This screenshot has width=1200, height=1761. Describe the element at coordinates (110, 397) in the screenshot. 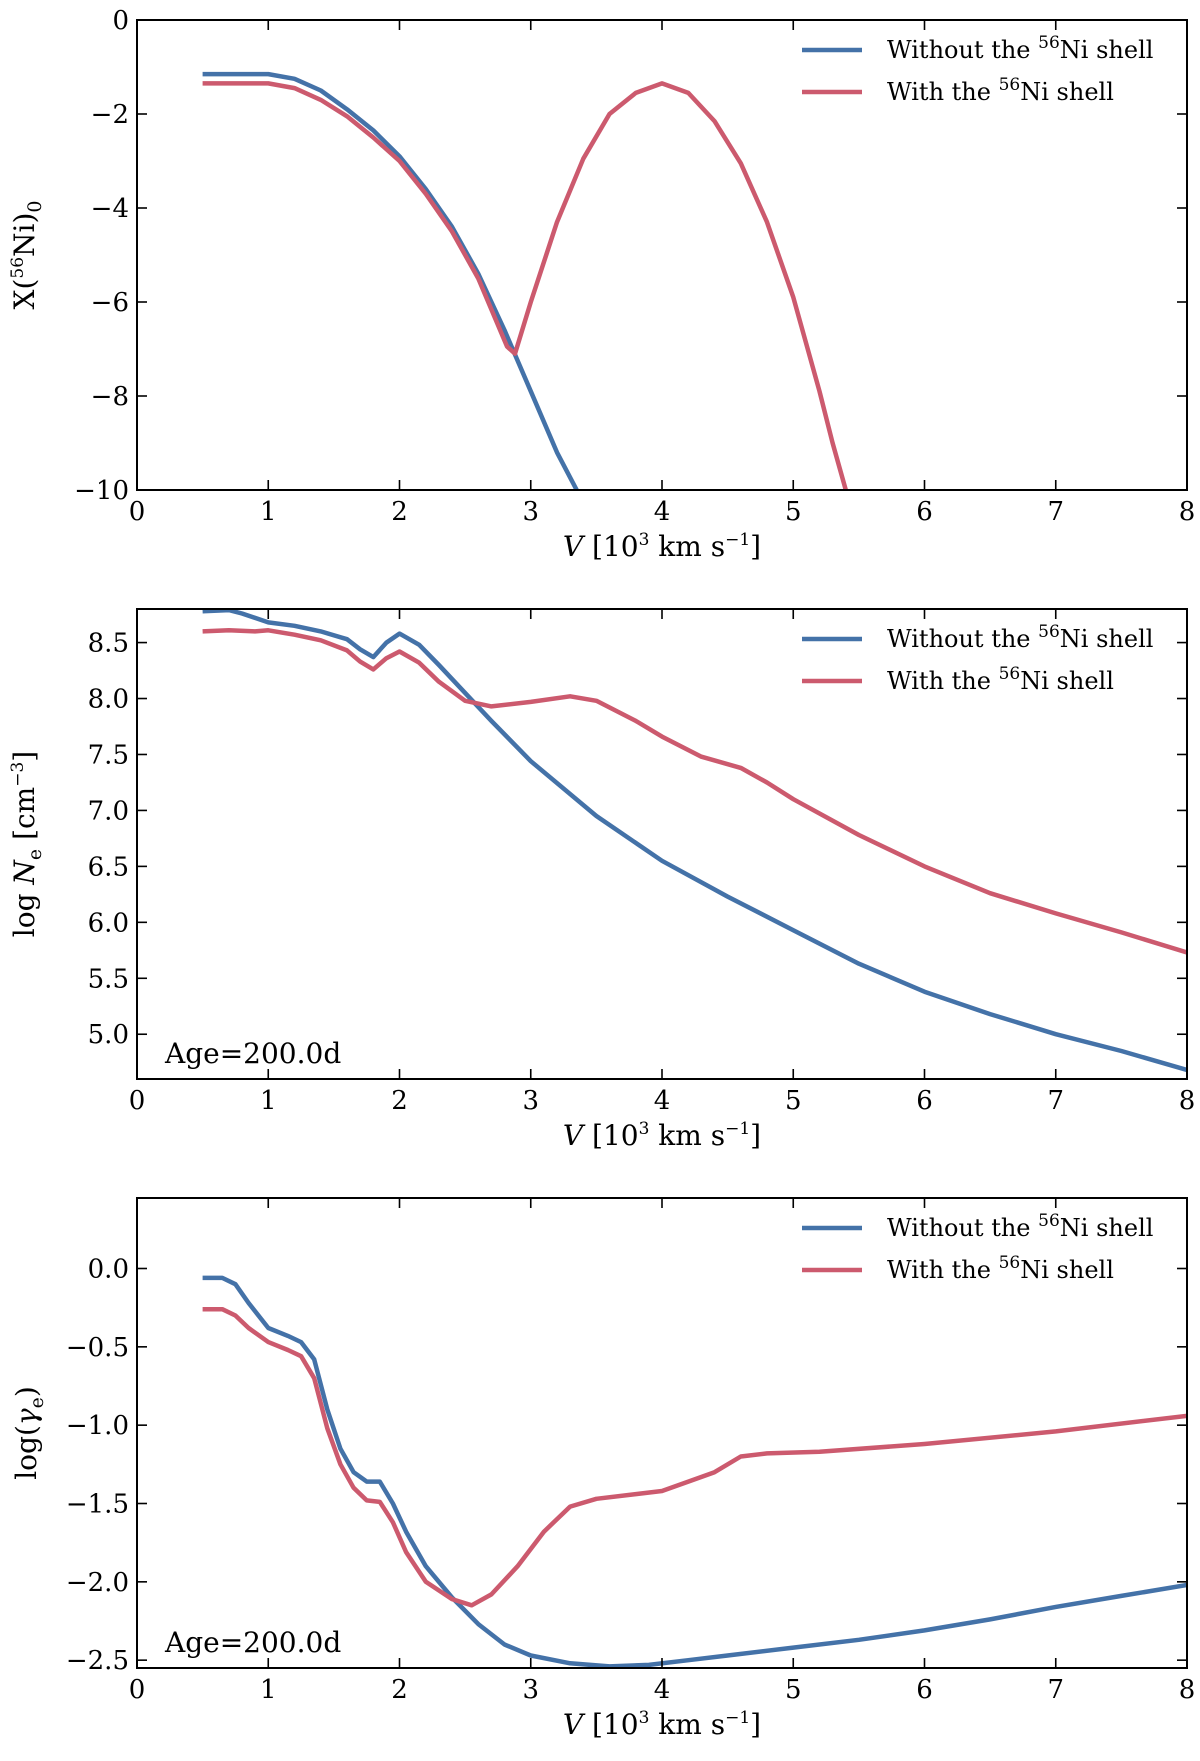

I see `y-tick-label: −8` at that location.